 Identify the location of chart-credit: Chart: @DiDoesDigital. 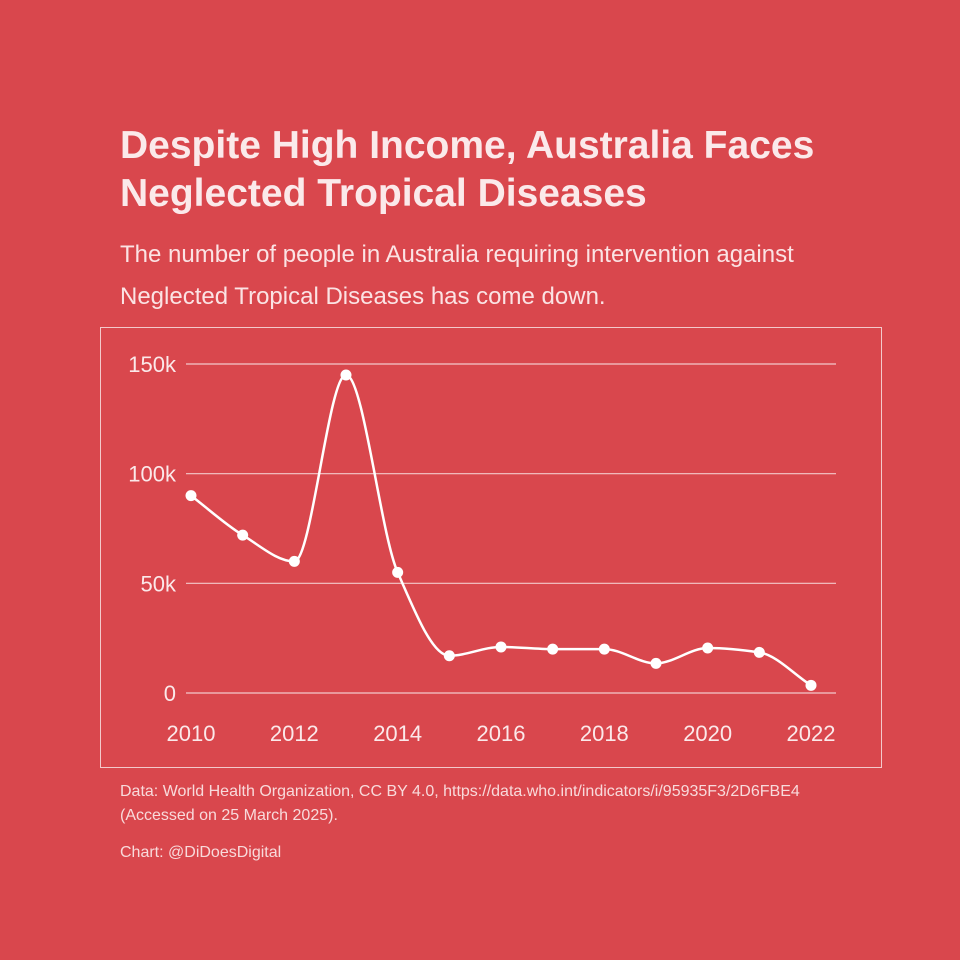
(201, 852).